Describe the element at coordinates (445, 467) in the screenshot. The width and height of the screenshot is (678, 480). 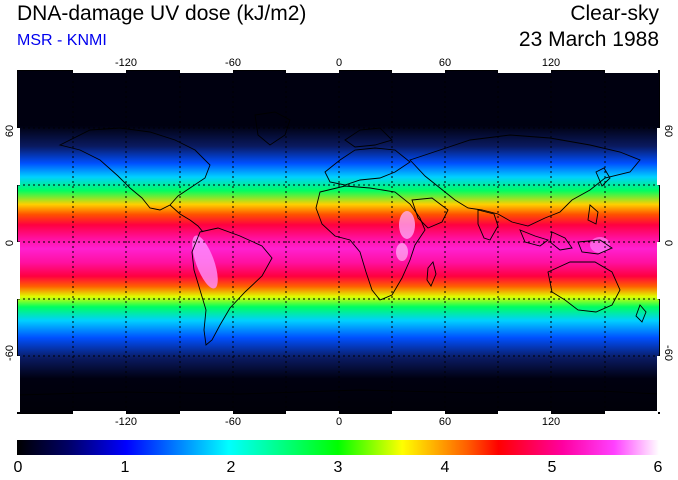
I see `colorbar-label: 4` at that location.